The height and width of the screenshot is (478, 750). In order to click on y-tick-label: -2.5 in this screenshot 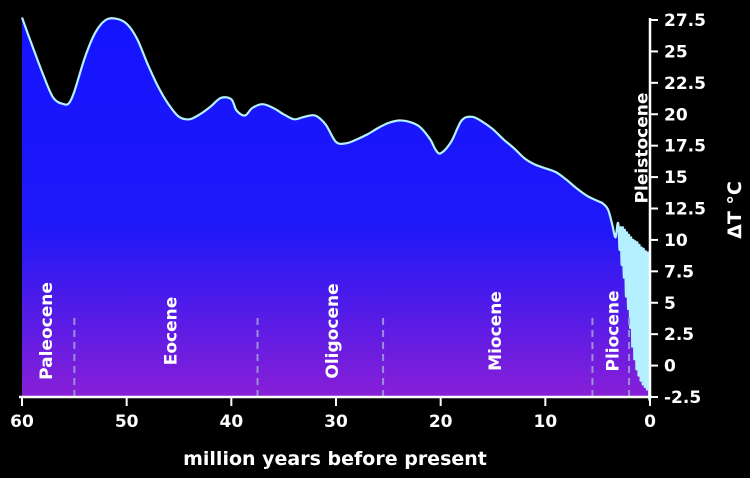, I will do `click(682, 398)`.